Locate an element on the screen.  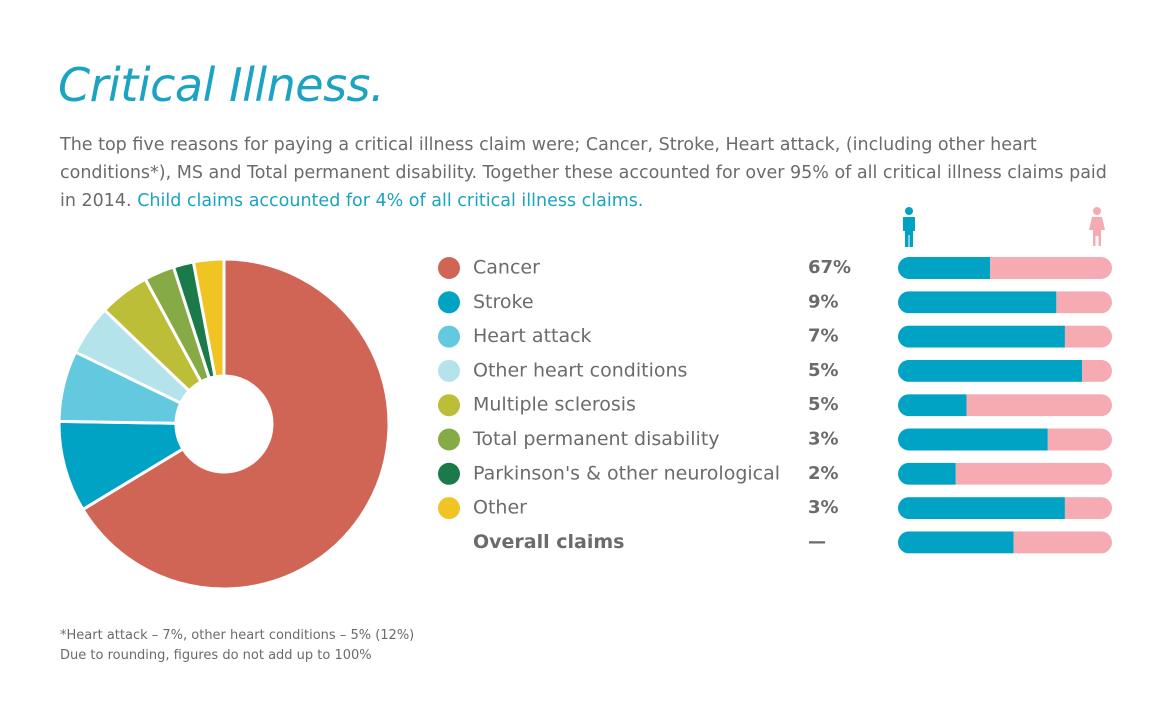
row-label: Overall claims is located at coordinates (548, 542).